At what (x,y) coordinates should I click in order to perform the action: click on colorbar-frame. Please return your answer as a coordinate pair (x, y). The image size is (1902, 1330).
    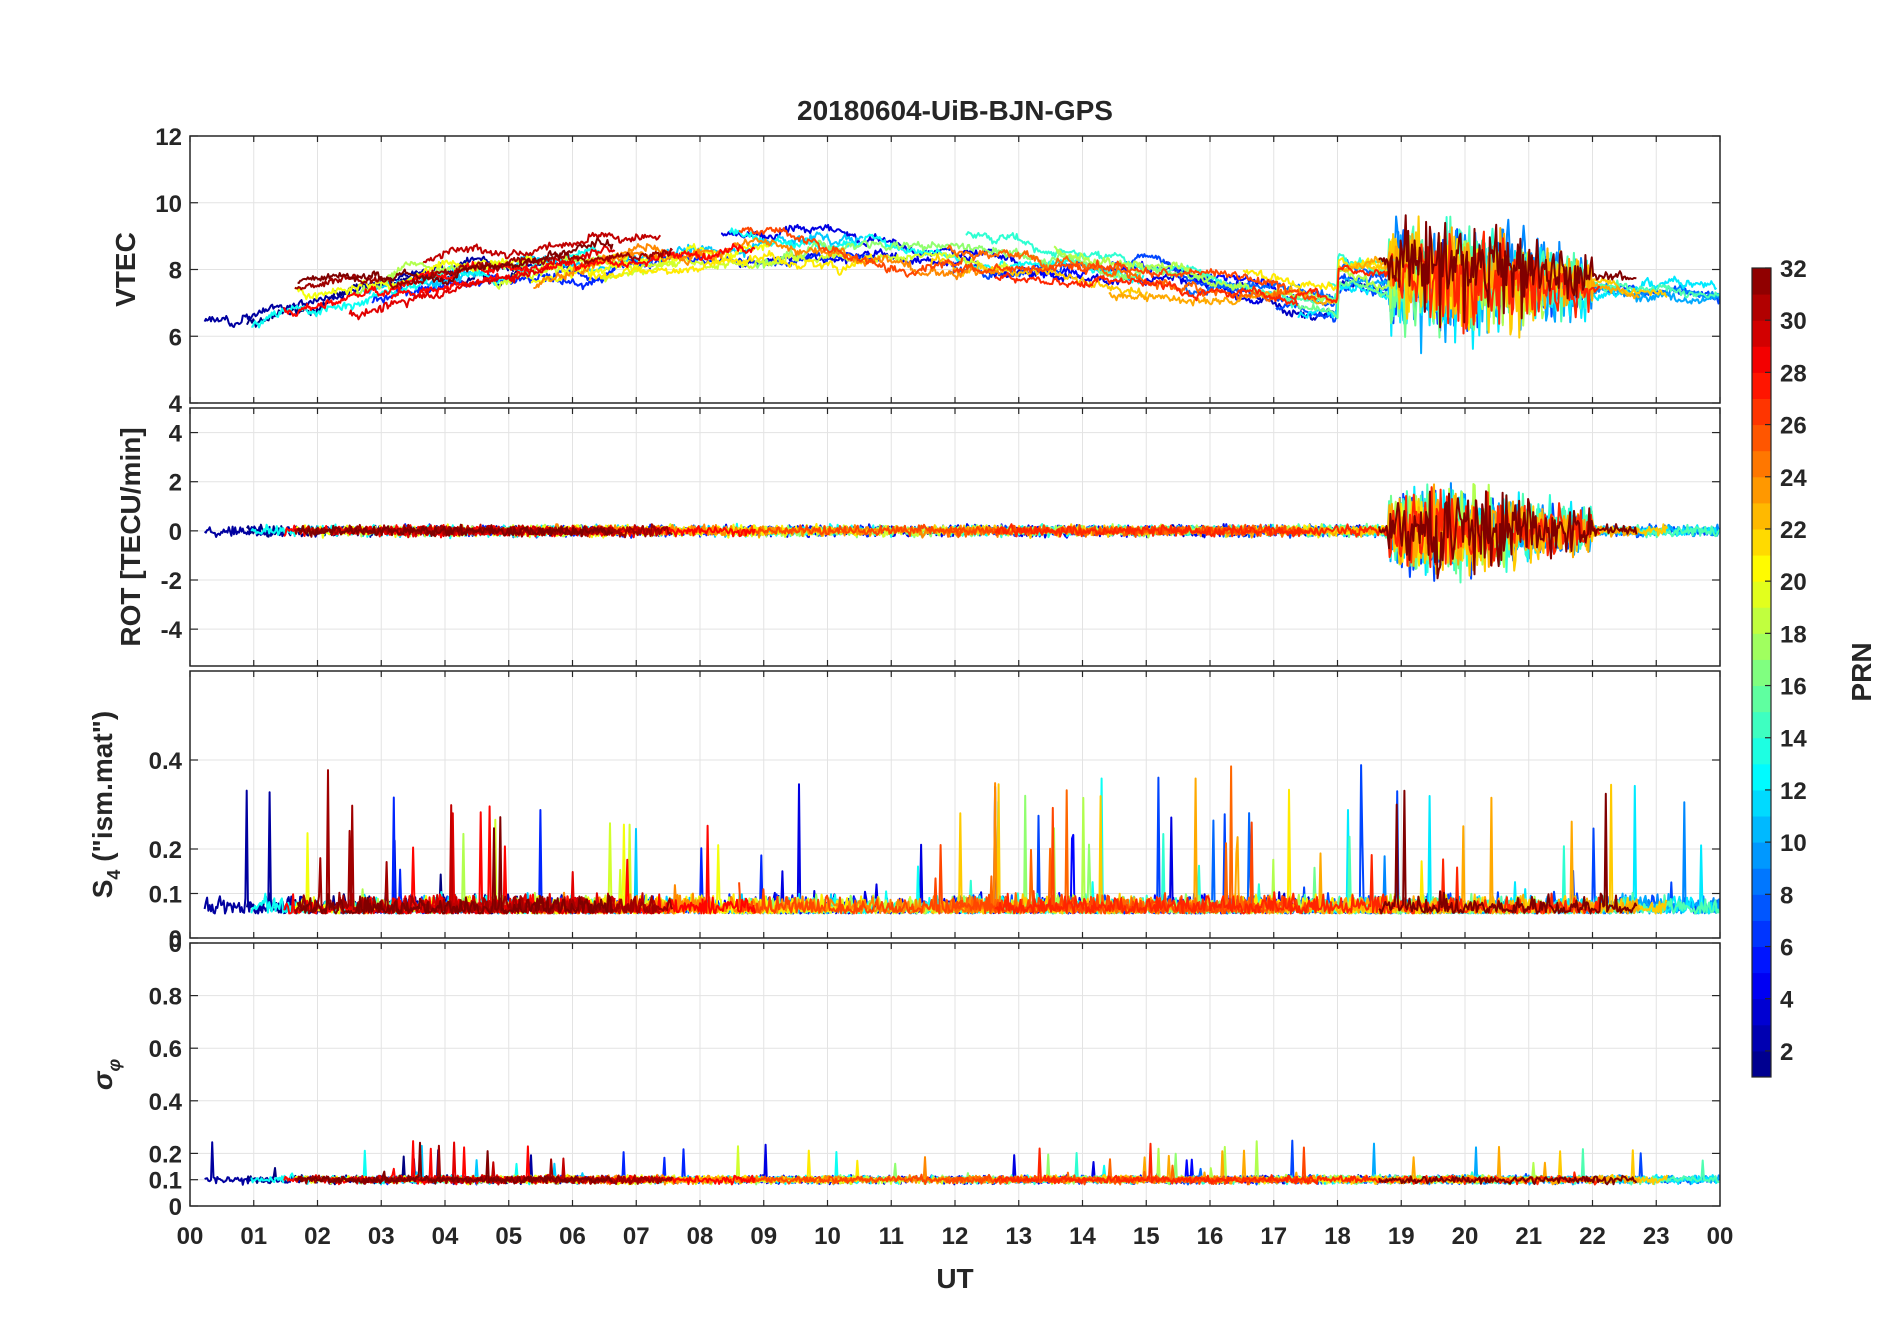
    Looking at the image, I should click on (1761, 672).